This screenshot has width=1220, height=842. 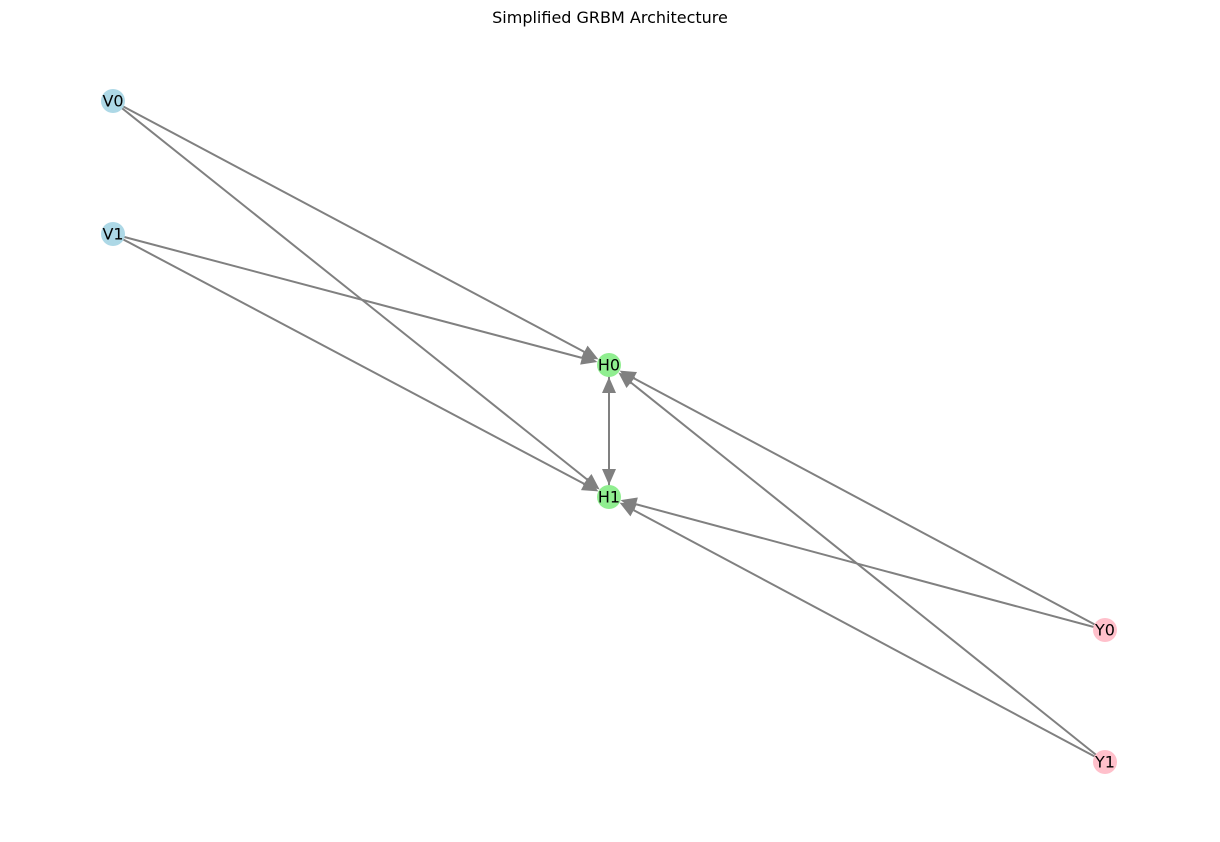 What do you see at coordinates (610, 17) in the screenshot?
I see `diagram-title: Simplified GRBM Architecture` at bounding box center [610, 17].